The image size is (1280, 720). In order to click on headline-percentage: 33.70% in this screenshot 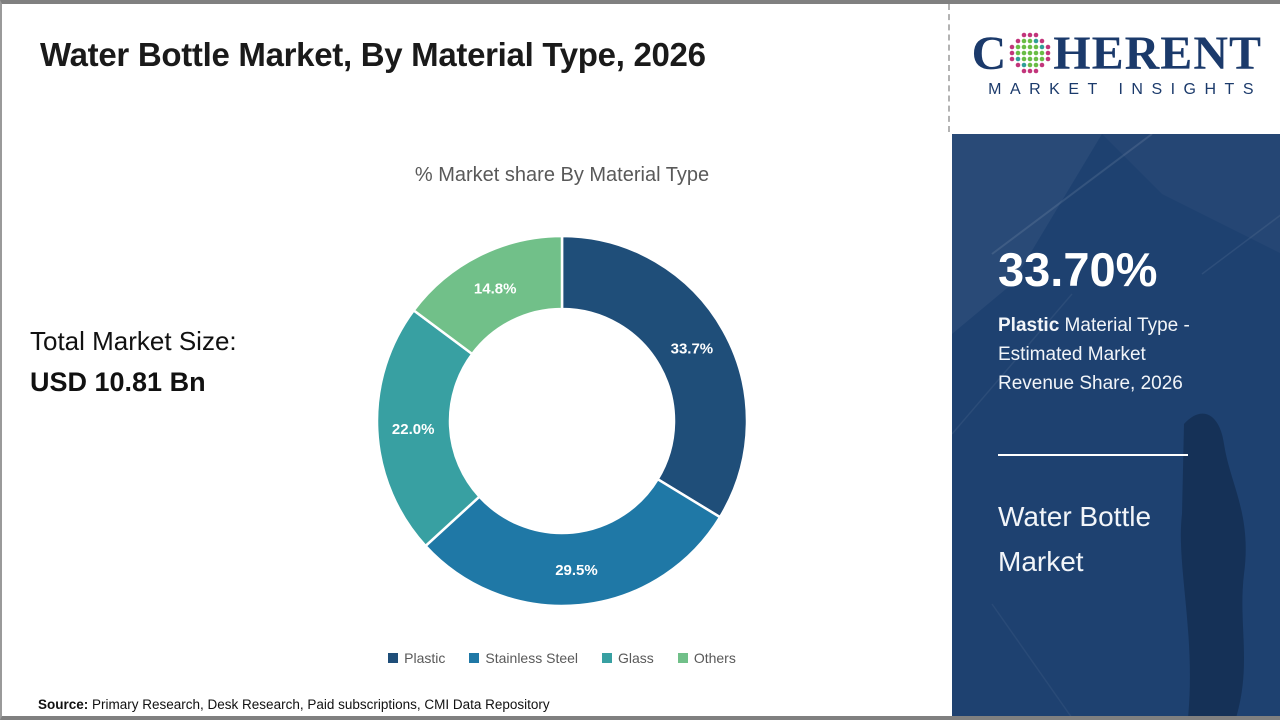, I will do `click(1078, 269)`.